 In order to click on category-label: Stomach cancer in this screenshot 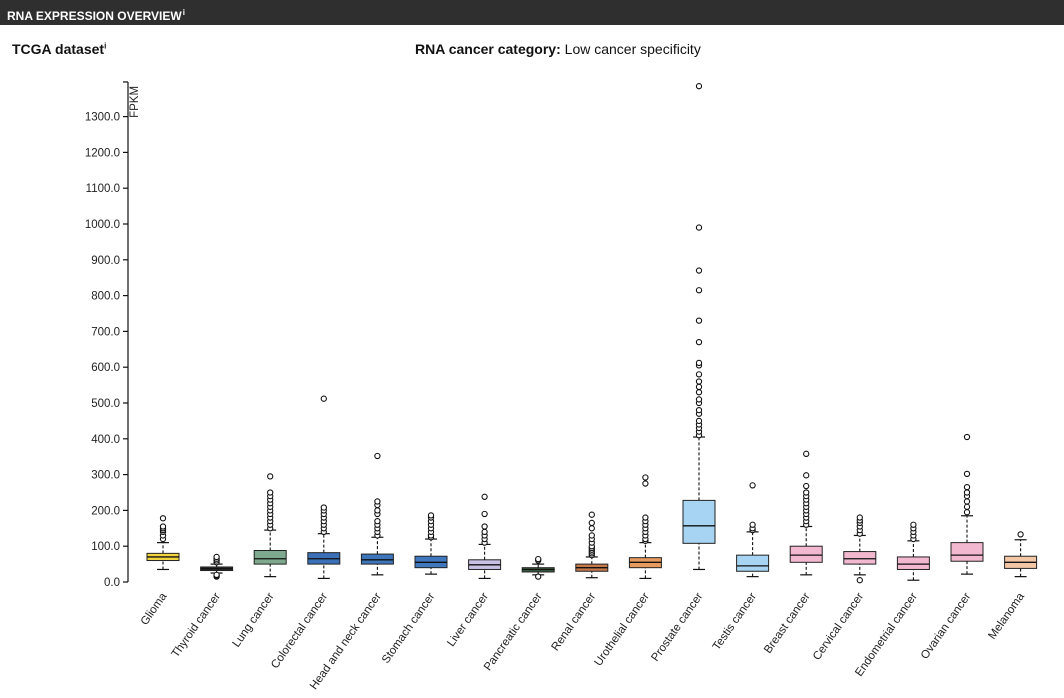, I will do `click(409, 628)`.